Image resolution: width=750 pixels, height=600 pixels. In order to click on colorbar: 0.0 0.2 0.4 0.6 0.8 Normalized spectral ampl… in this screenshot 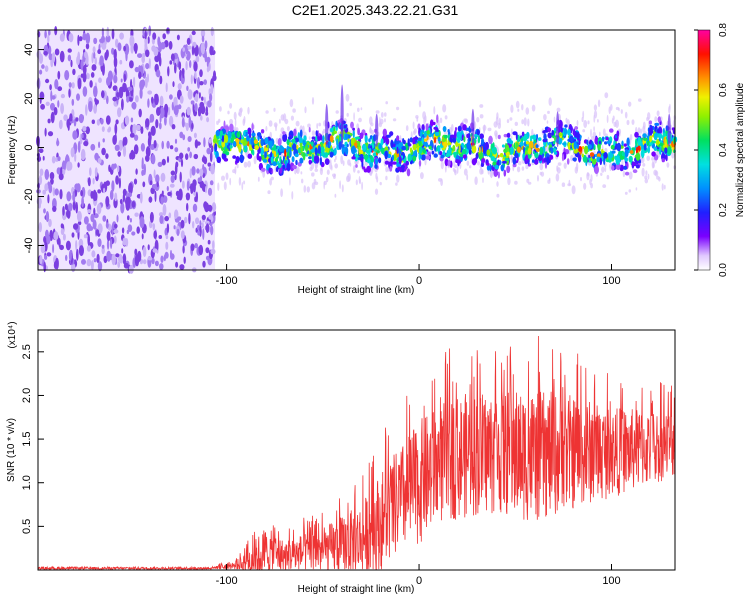, I will do `click(720, 150)`.